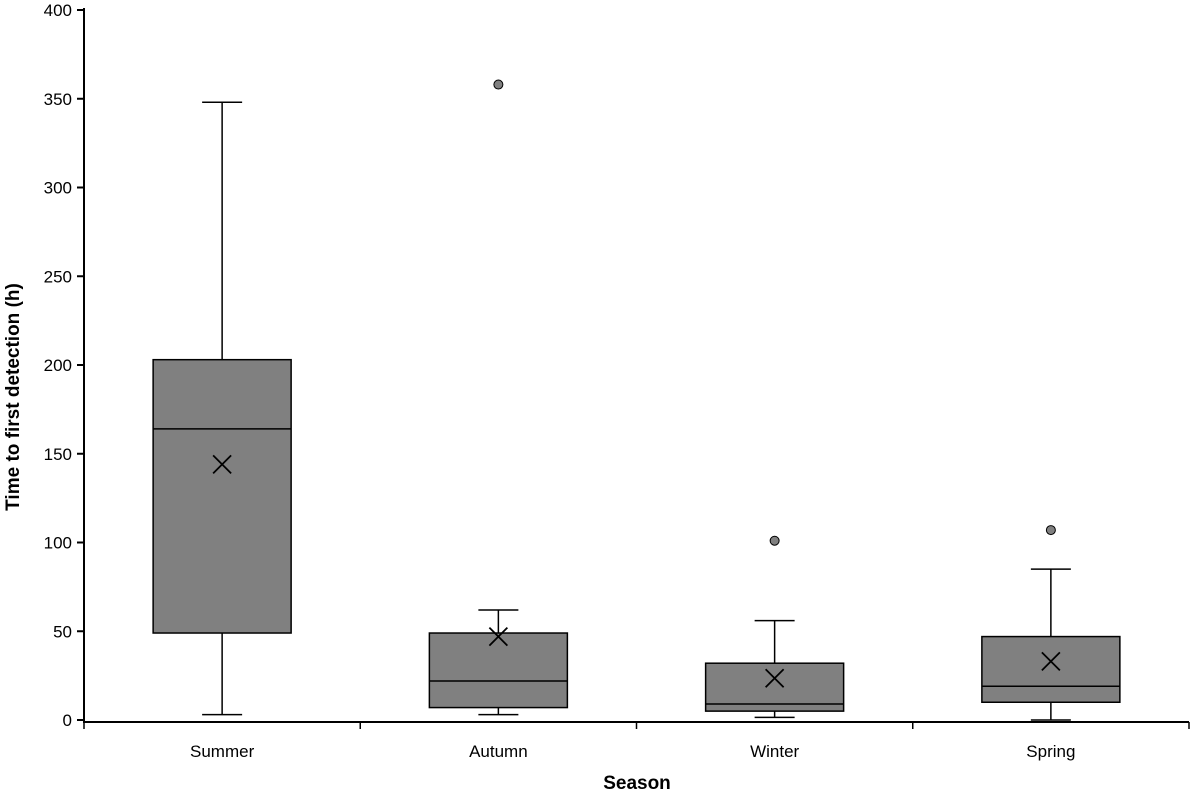 This screenshot has height=793, width=1193. What do you see at coordinates (1050, 751) in the screenshot?
I see `x-tick-label: Spring` at bounding box center [1050, 751].